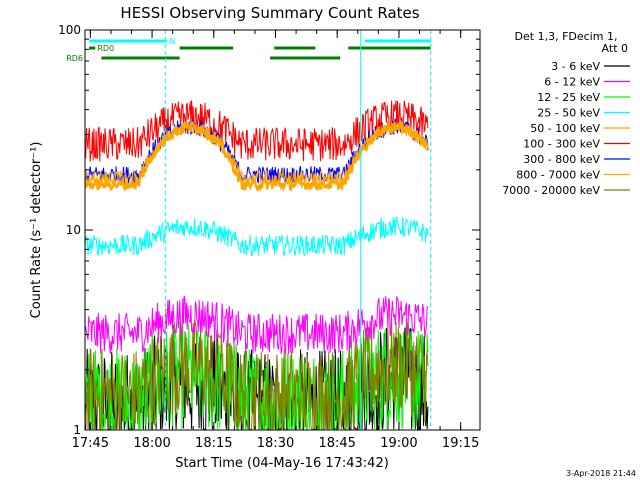 This screenshot has width=640, height=480. I want to click on flag-label: N, so click(172, 41).